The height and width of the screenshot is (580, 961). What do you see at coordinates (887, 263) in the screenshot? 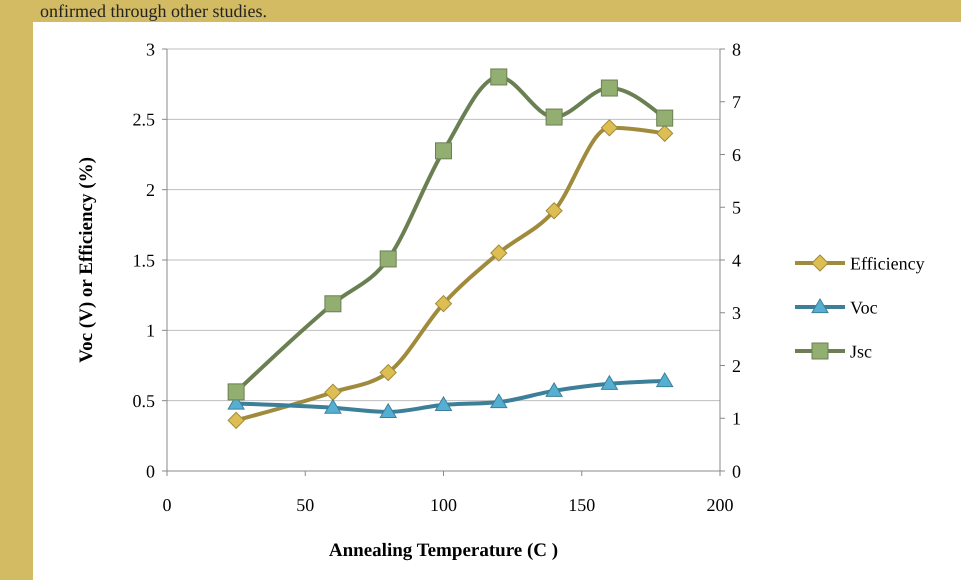
I see `legend-label: Efficiency` at bounding box center [887, 263].